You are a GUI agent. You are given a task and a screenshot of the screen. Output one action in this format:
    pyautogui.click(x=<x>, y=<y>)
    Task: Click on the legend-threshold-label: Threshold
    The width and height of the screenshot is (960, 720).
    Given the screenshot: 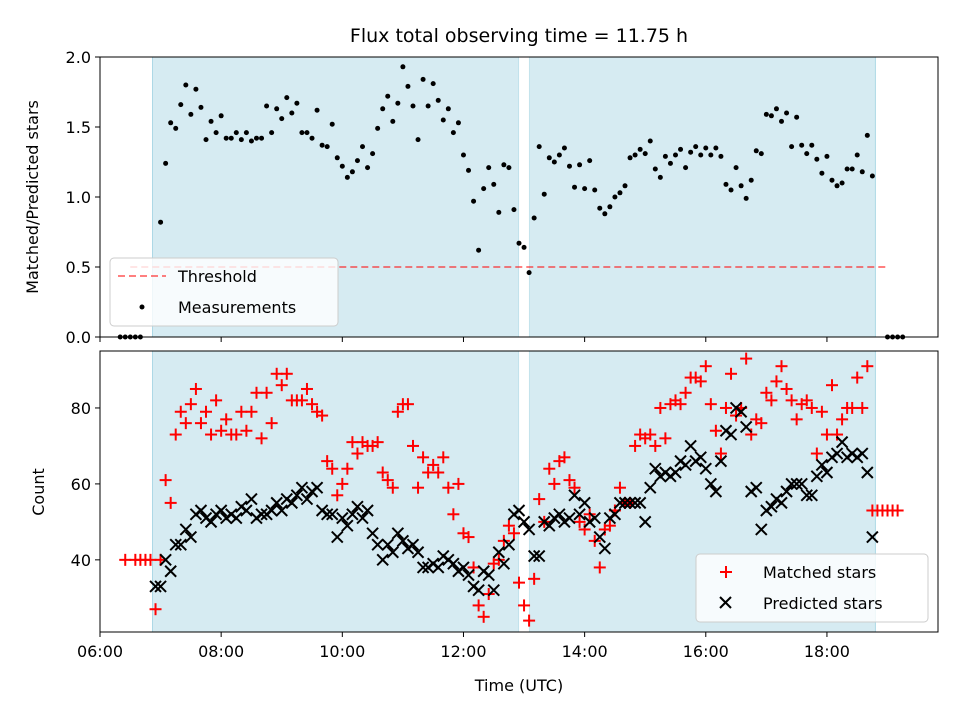 What is the action you would take?
    pyautogui.click(x=217, y=276)
    